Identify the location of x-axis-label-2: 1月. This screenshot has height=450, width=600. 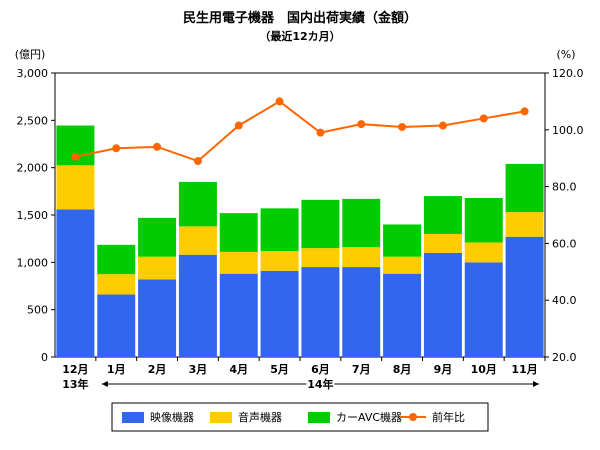
(116, 369).